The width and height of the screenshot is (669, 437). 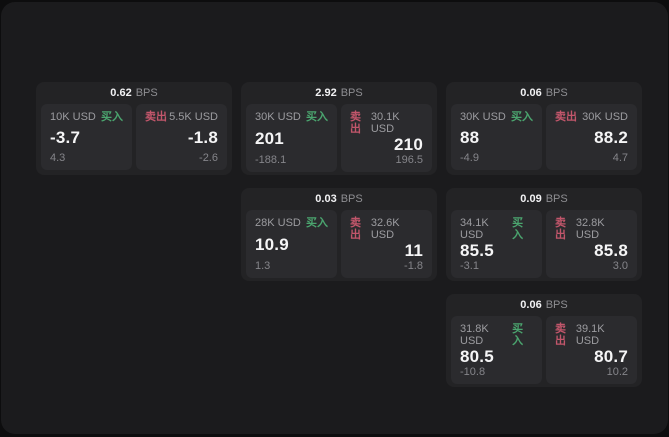 What do you see at coordinates (591, 350) in the screenshot?
I see `sell-quote-panel: 卖出 39.1K USD 80.7 10.2` at bounding box center [591, 350].